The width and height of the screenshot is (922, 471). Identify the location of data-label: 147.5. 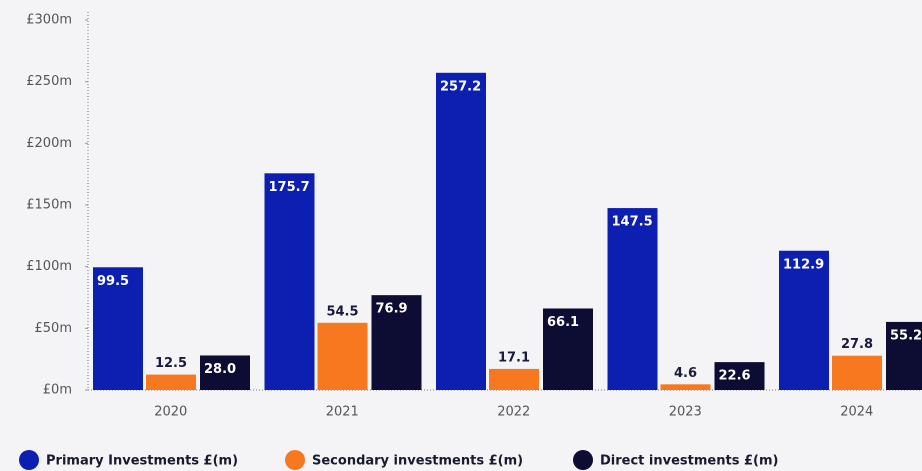
(632, 222).